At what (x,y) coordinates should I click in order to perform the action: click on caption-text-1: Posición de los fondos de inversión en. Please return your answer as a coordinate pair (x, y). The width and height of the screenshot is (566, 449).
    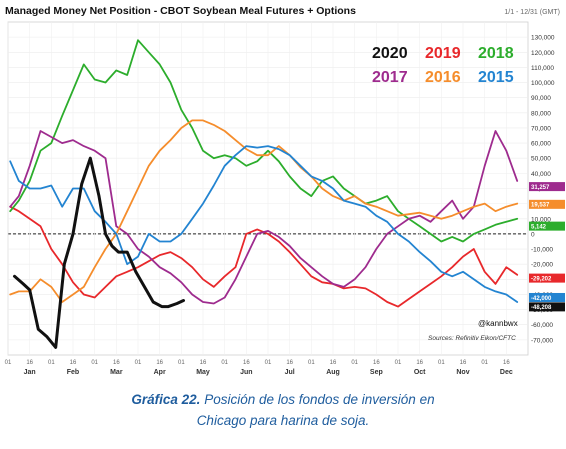
    Looking at the image, I should click on (317, 399).